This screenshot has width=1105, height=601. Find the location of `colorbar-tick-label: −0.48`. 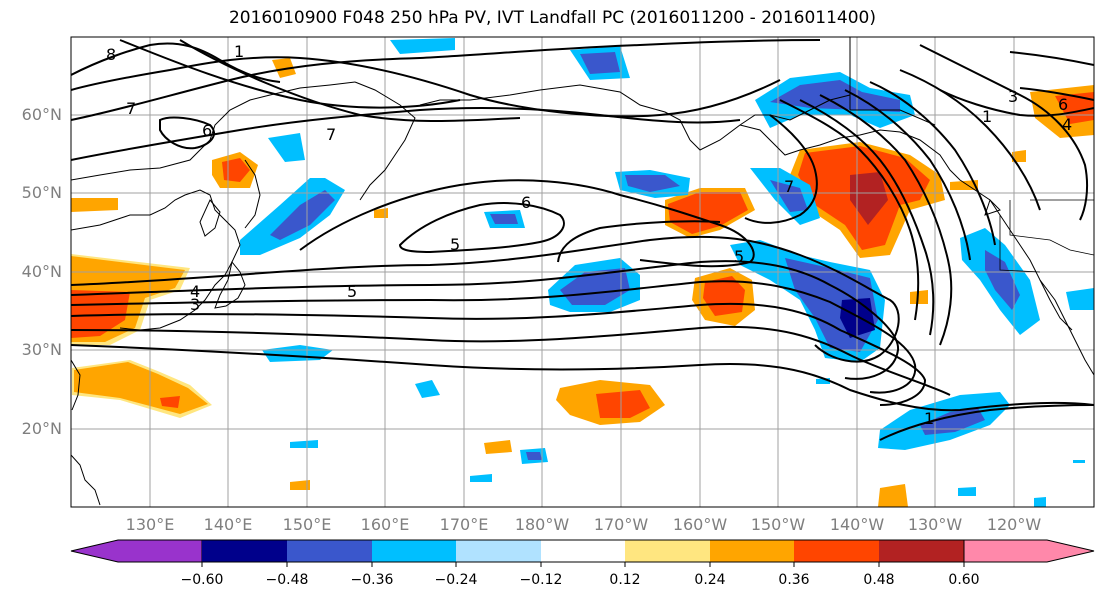

colorbar-tick-label: −0.48 is located at coordinates (287, 580).